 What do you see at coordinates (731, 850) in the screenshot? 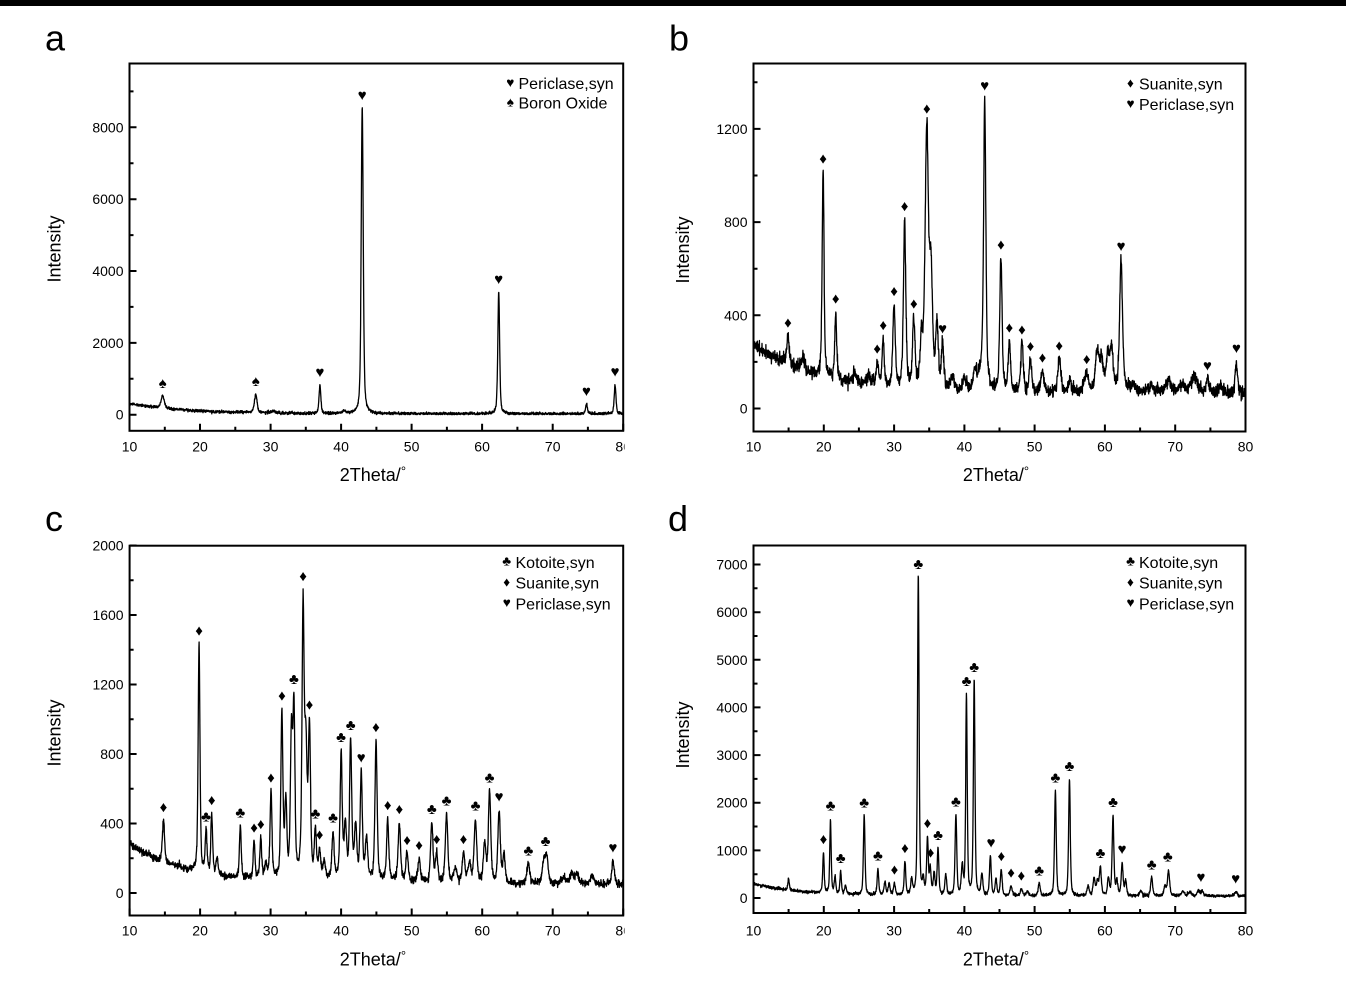
I see `svg-text: 1000` at bounding box center [731, 850].